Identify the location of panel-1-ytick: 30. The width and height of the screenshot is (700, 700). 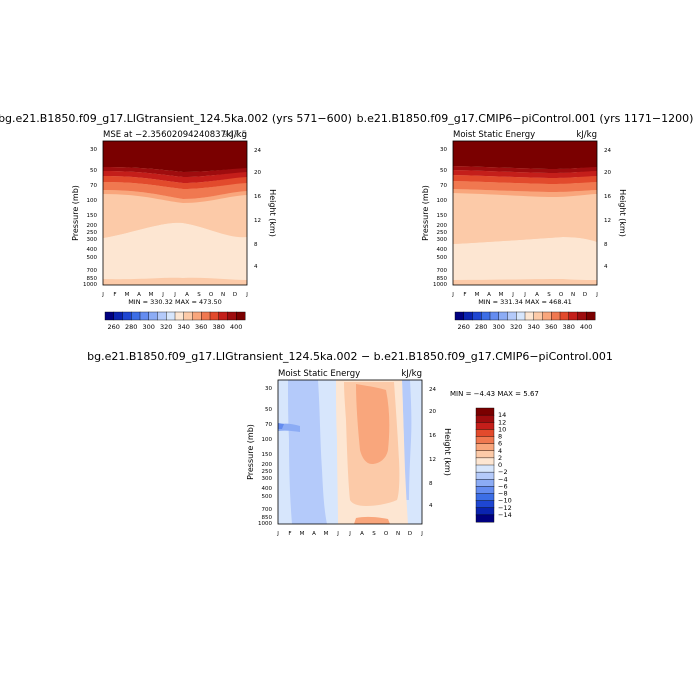
(93, 150).